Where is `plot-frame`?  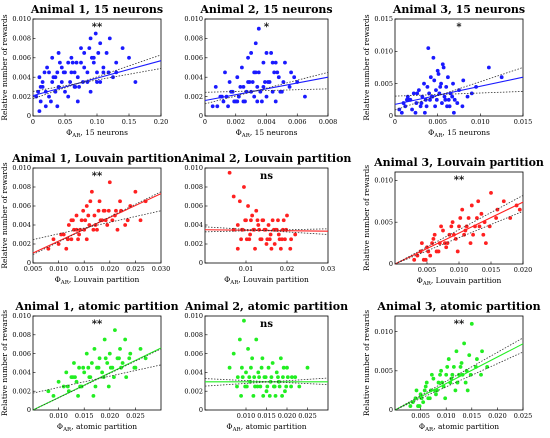
plot-frame is located at coordinates (459, 363).